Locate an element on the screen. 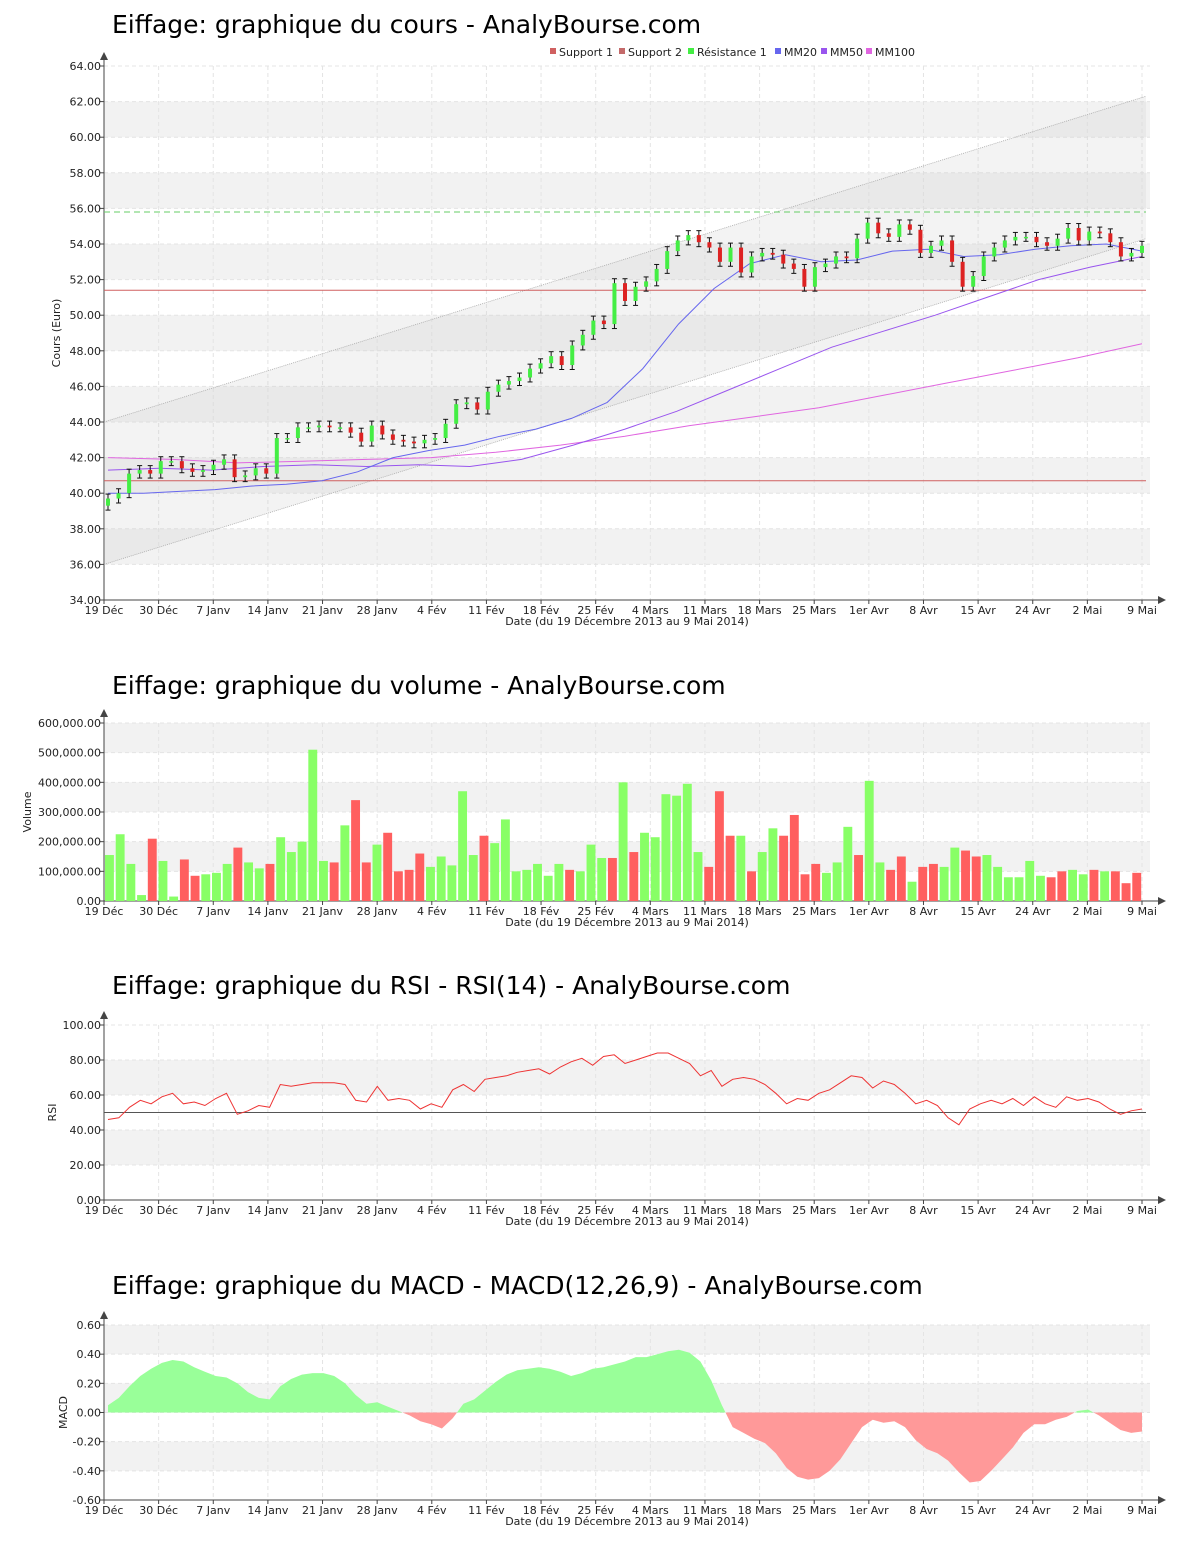  volume-x-tick-label: 7 Janv is located at coordinates (213, 911).